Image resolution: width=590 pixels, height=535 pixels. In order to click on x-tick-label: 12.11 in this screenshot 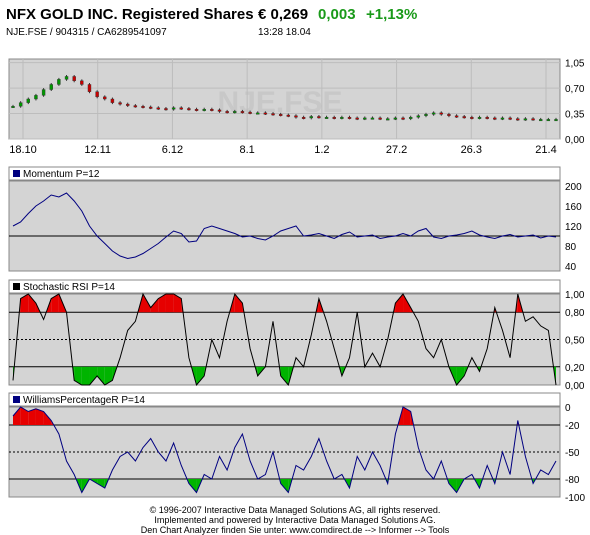, I will do `click(97, 150)`.